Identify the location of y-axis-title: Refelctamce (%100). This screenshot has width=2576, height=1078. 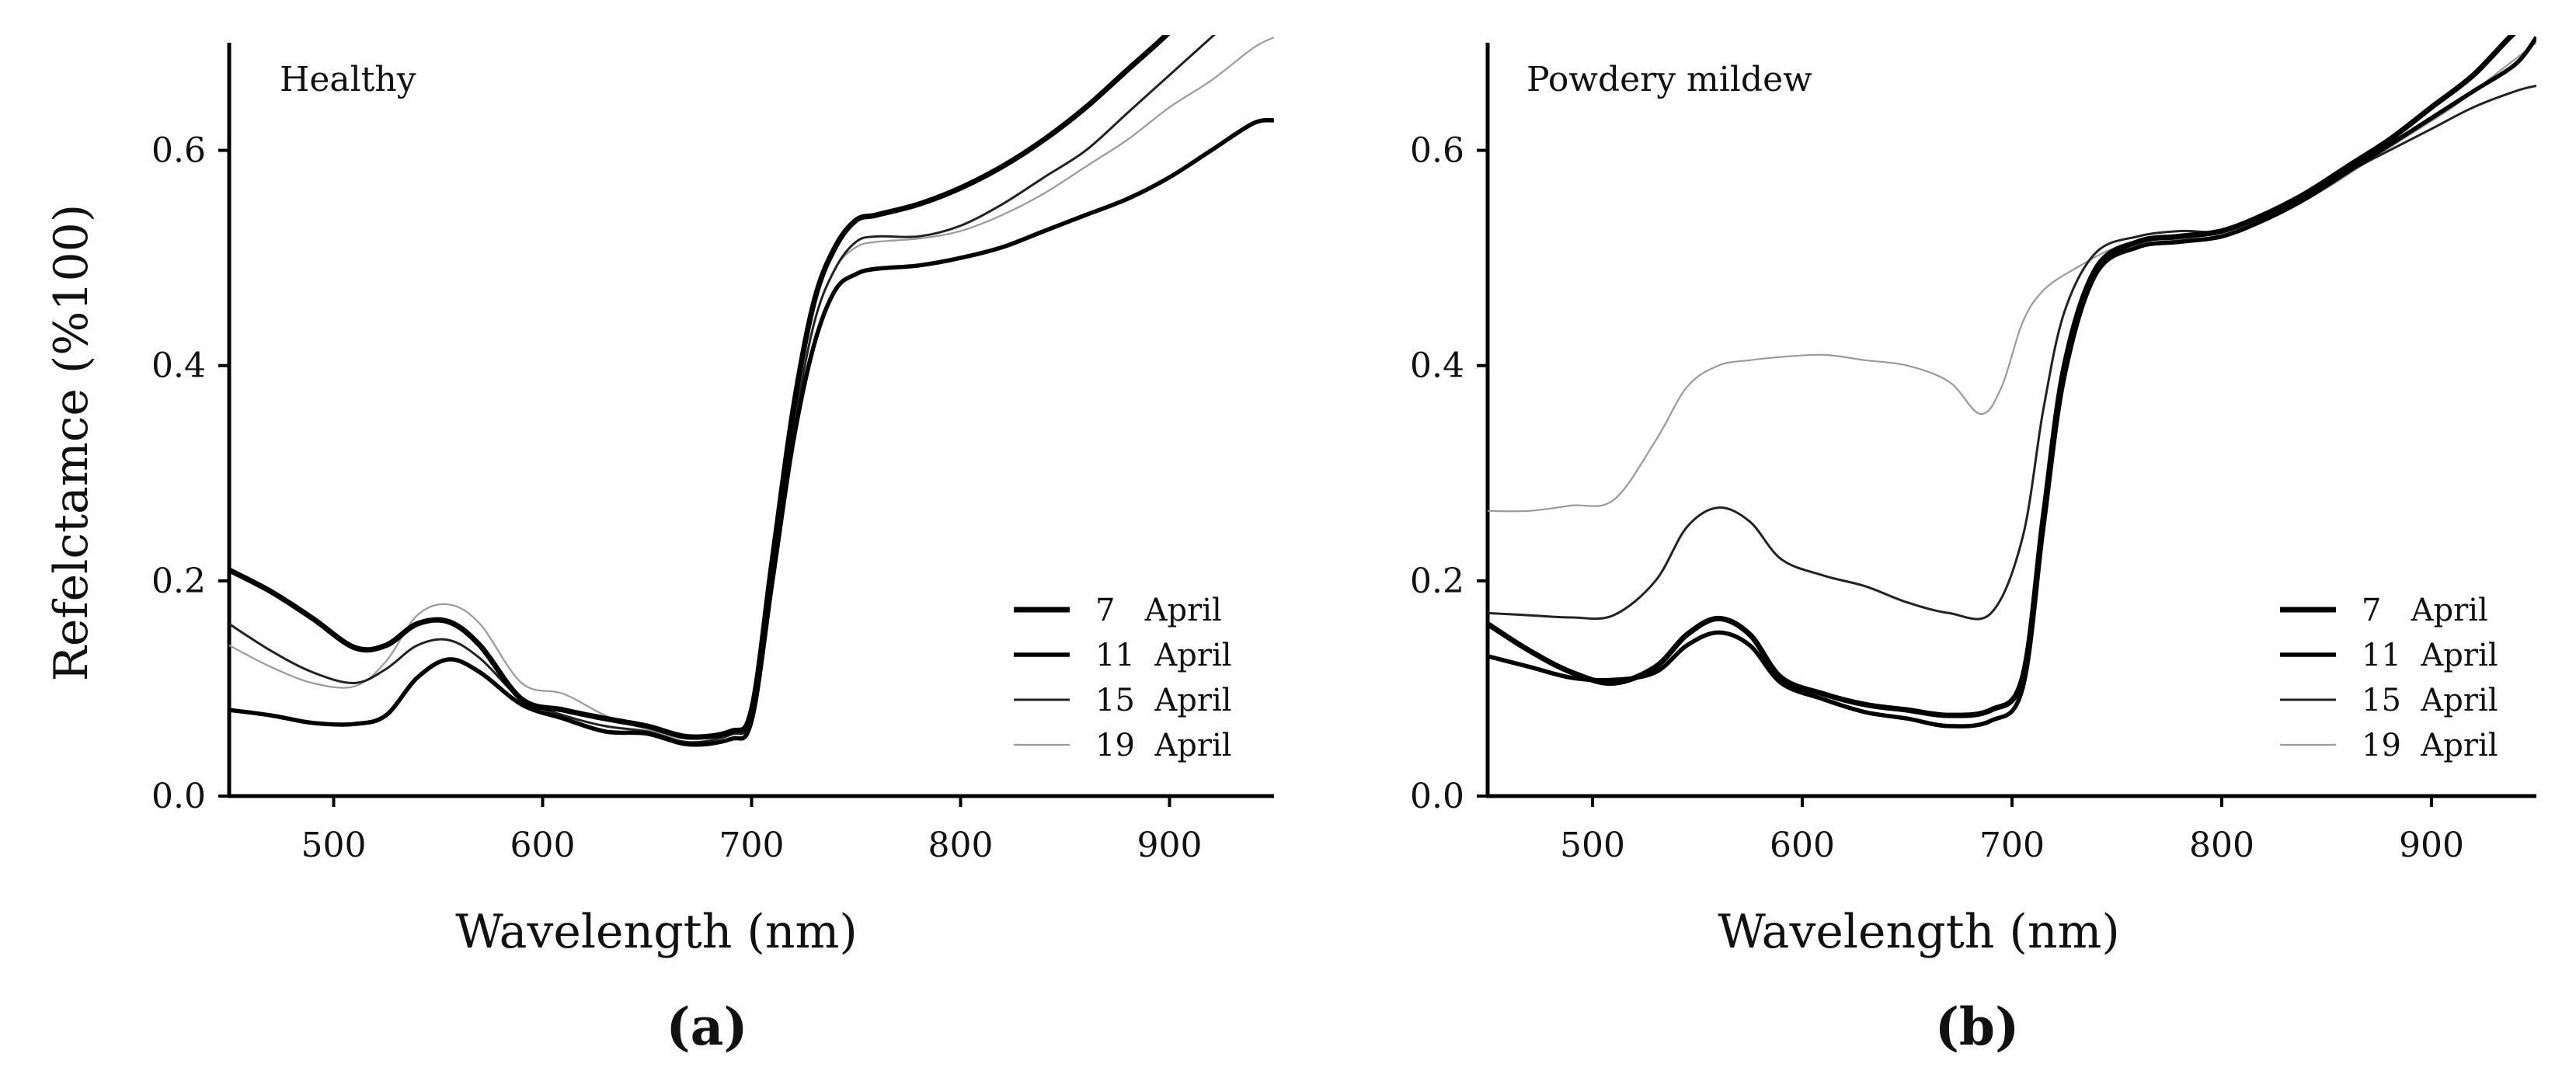
(71, 443).